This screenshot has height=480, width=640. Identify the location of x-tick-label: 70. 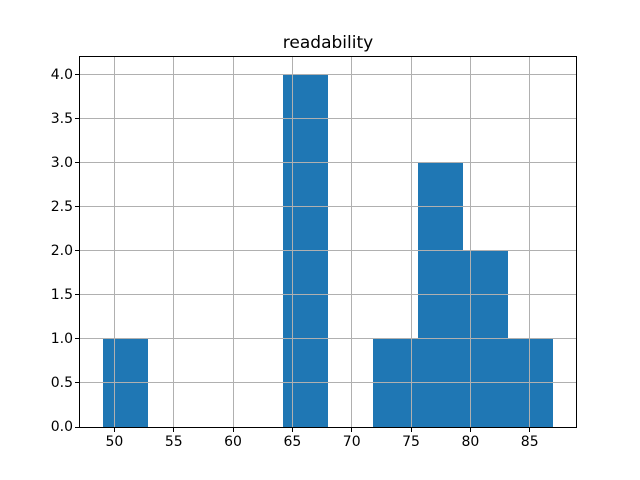
(351, 442).